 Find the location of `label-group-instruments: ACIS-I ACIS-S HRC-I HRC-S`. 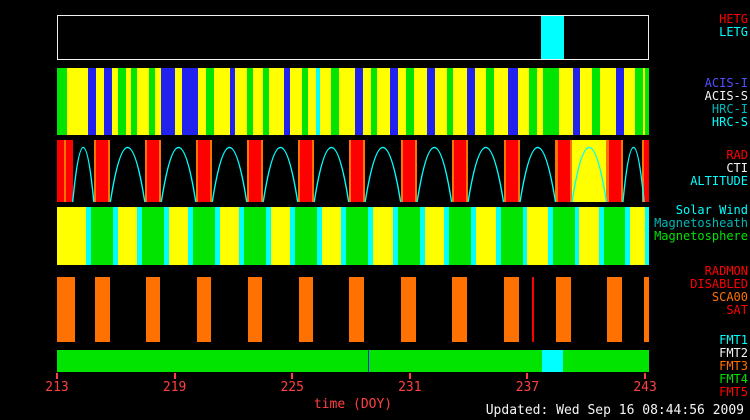

label-group-instruments: ACIS-I ACIS-S HRC-I HRC-S is located at coordinates (726, 103).